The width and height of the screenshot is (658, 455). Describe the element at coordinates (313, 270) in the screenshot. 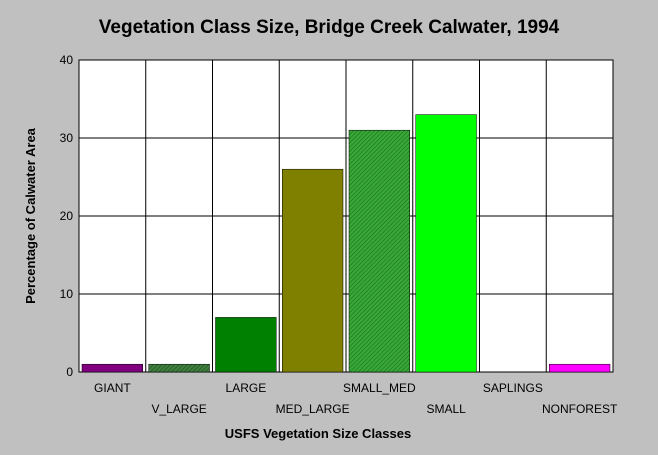

I see `bar-med-large` at that location.